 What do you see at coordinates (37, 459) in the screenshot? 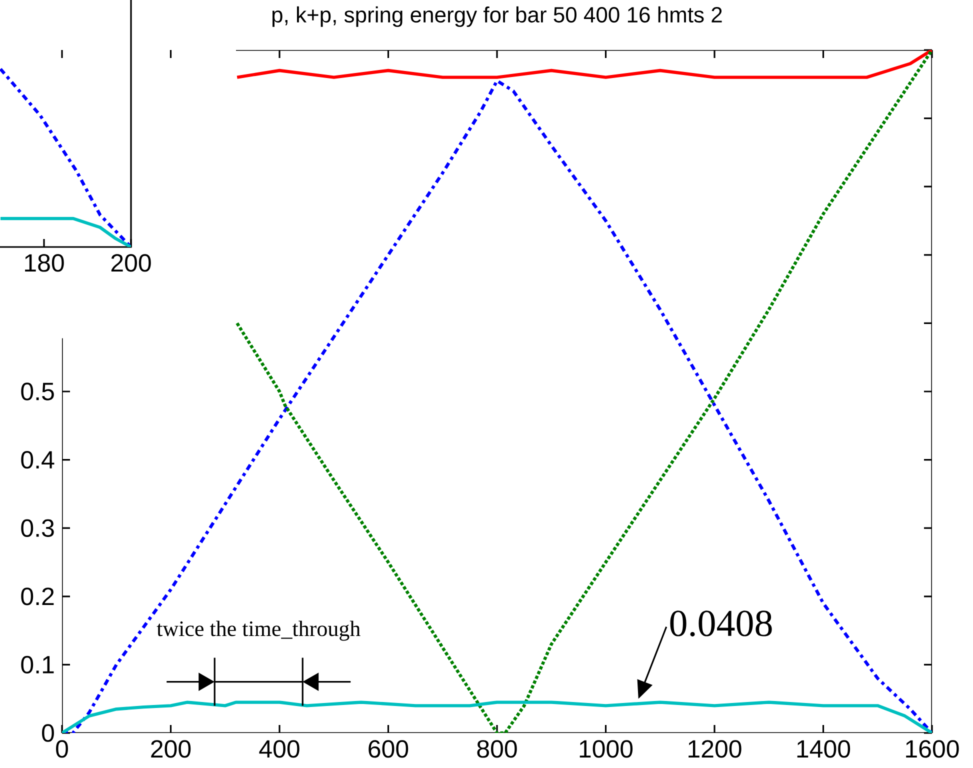
I see `y-tick-label: 0.4` at bounding box center [37, 459].